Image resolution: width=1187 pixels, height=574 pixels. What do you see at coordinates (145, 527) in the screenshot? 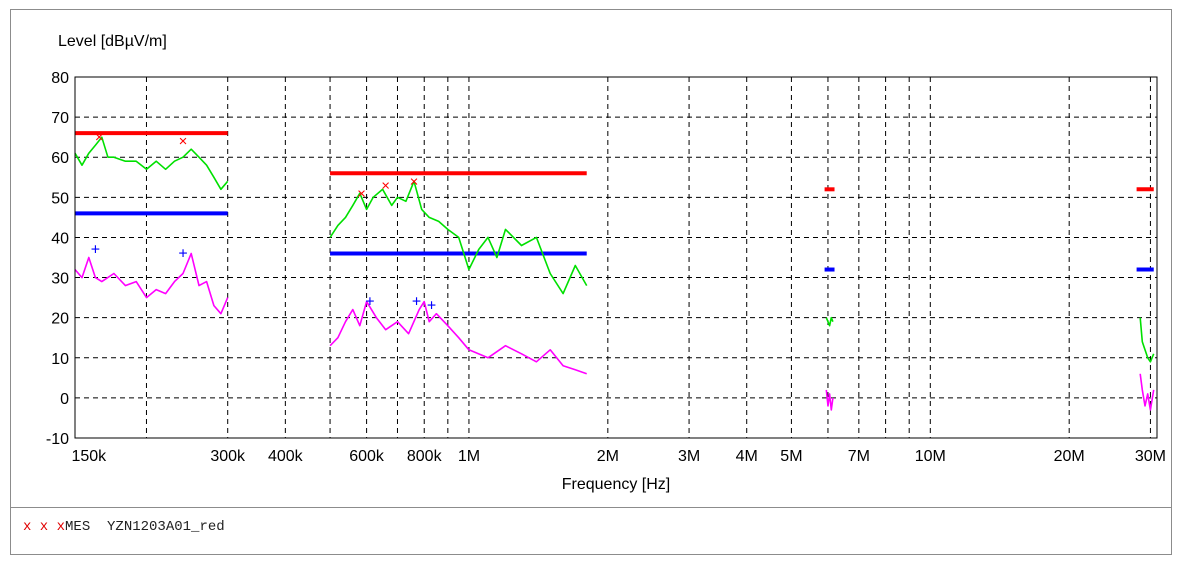
I see `legend-label: MES YZN1203A01_red` at bounding box center [145, 527].